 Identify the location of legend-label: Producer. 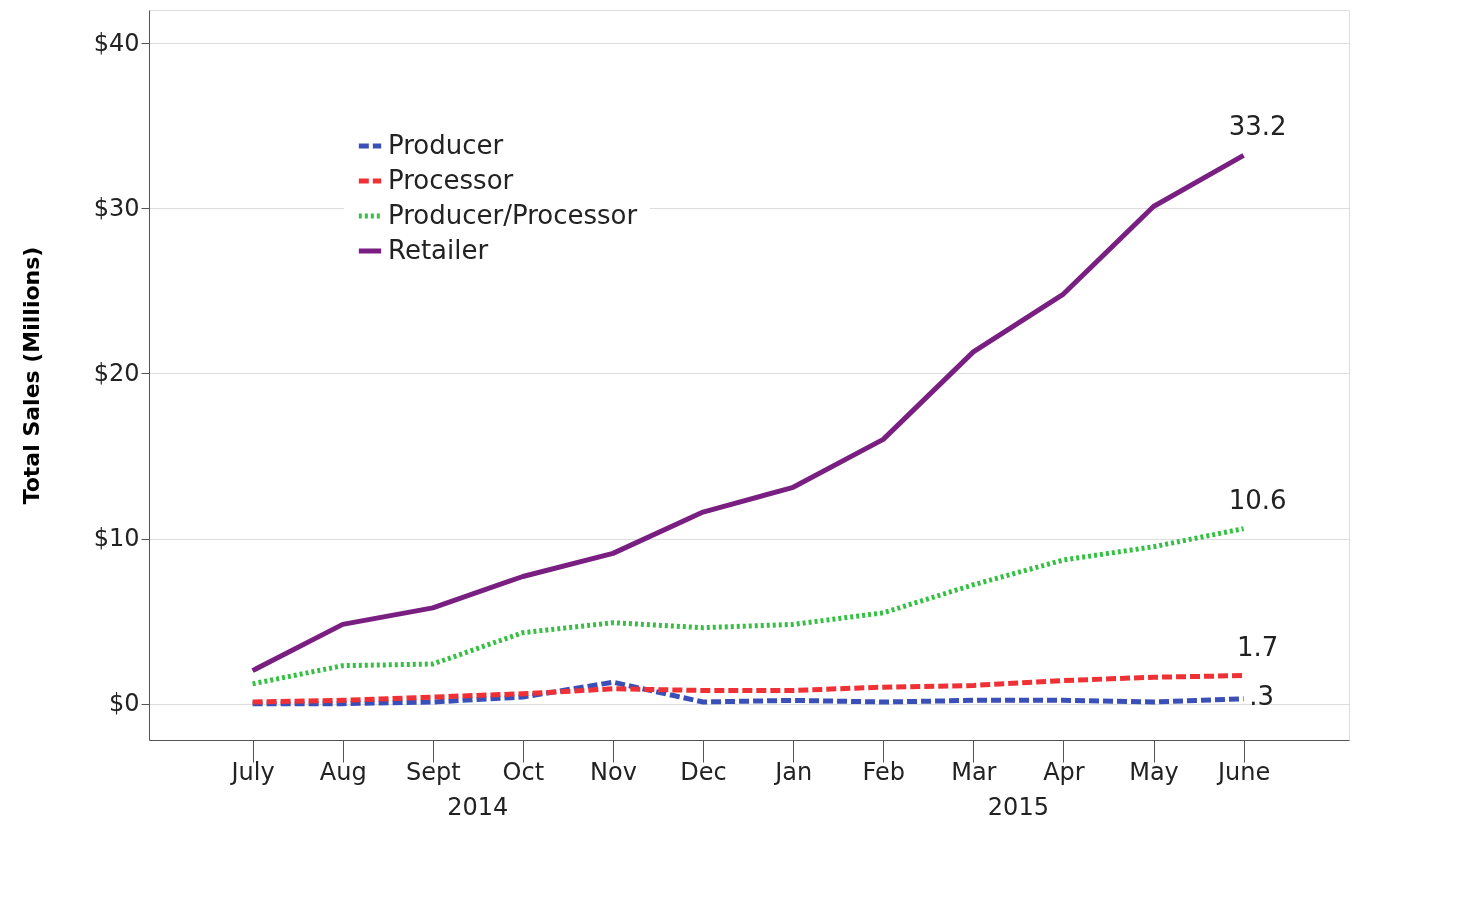
(446, 145).